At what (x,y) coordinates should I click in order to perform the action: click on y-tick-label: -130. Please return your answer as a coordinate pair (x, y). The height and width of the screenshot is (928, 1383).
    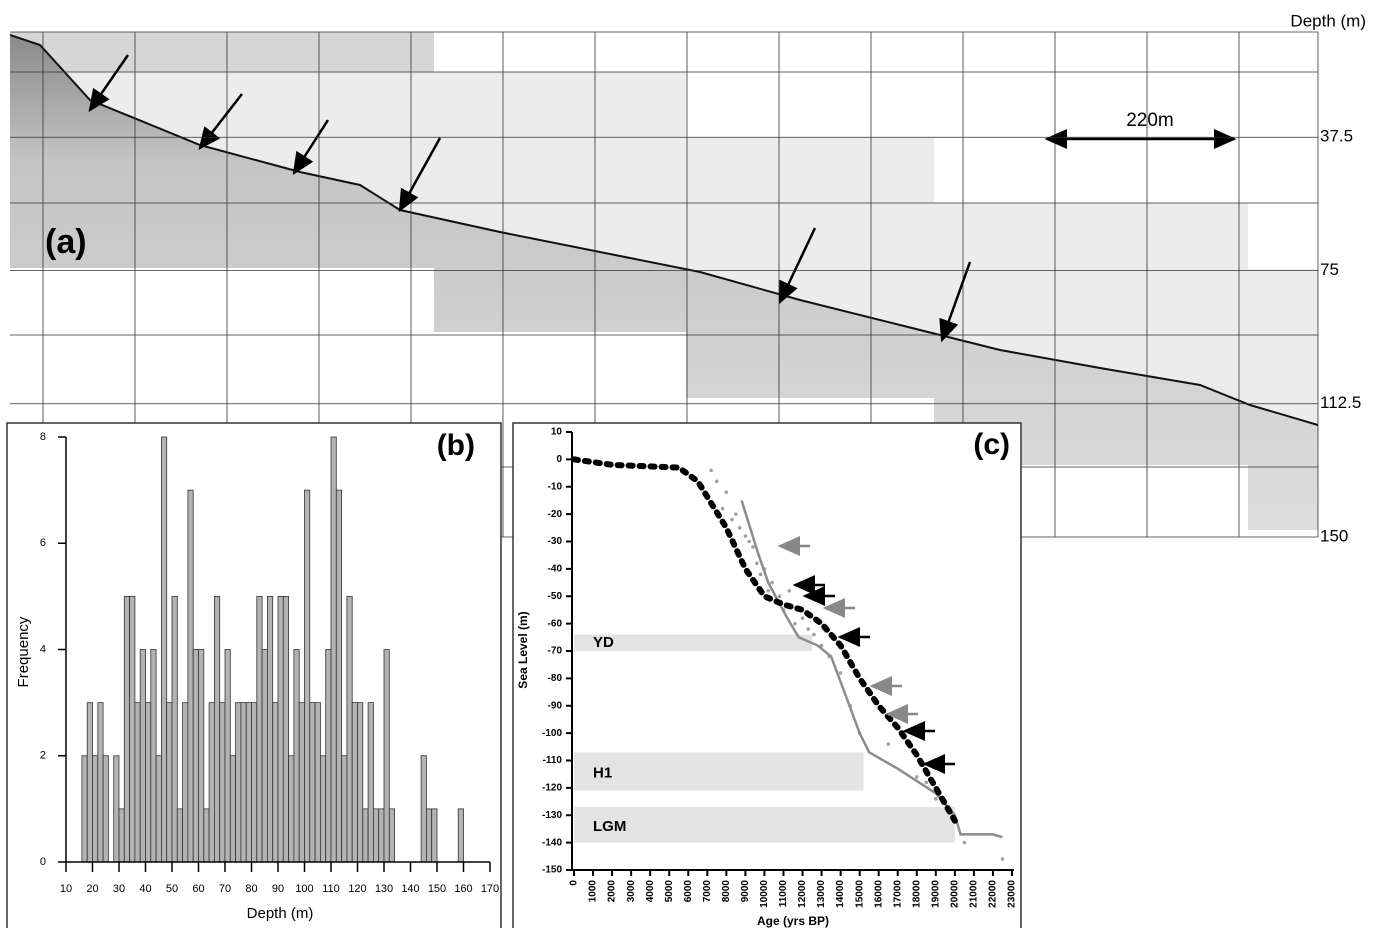
    Looking at the image, I should click on (552, 815).